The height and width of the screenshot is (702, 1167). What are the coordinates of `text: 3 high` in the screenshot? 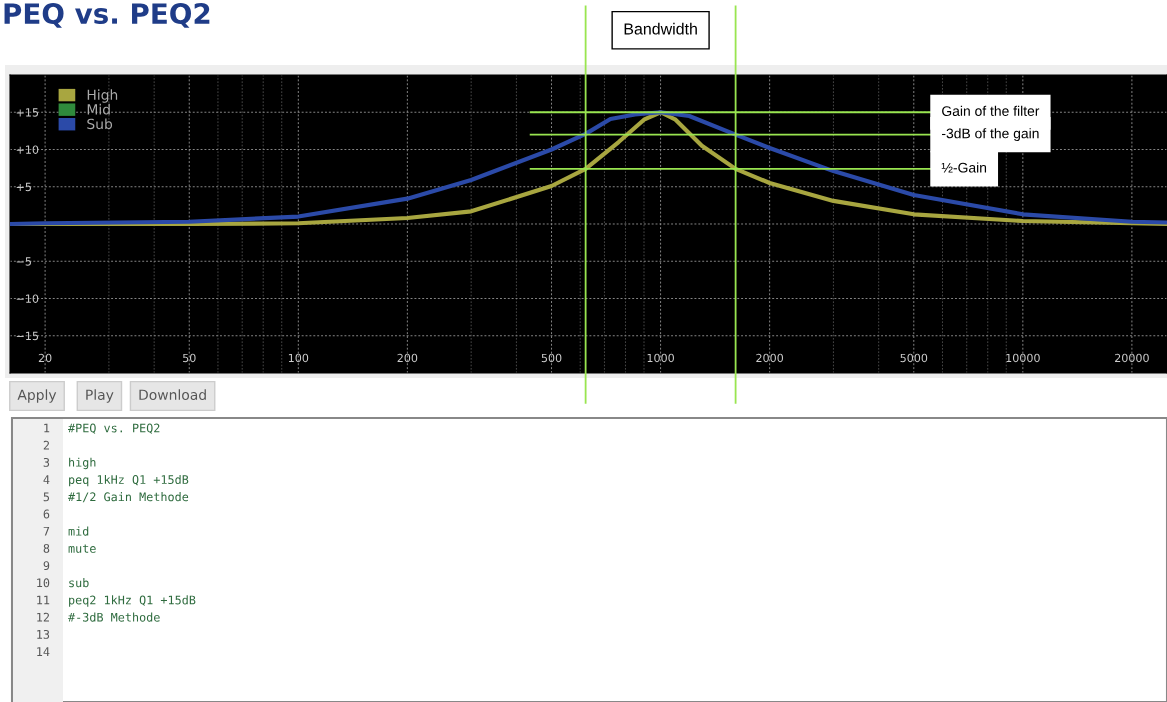 It's located at (69, 463).